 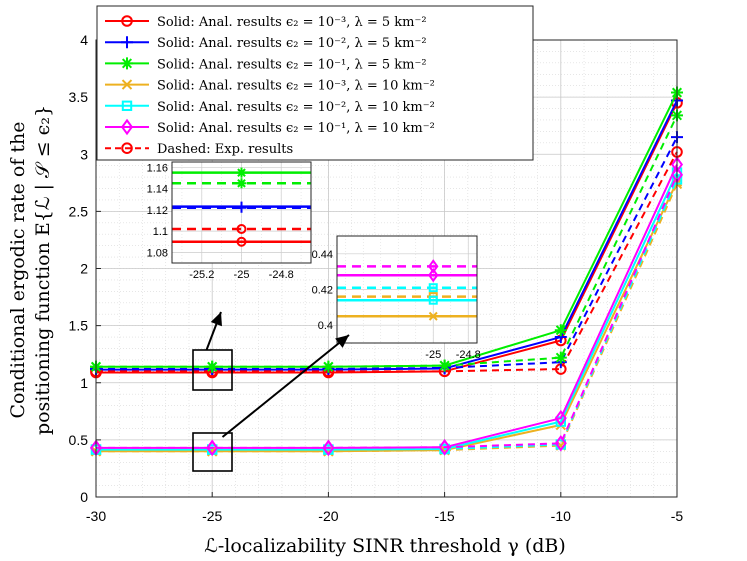 I want to click on inset-upper: -25.2 -25 -24.8 1.08 1.1 1.12 1.14 1.16, so click(x=229, y=276).